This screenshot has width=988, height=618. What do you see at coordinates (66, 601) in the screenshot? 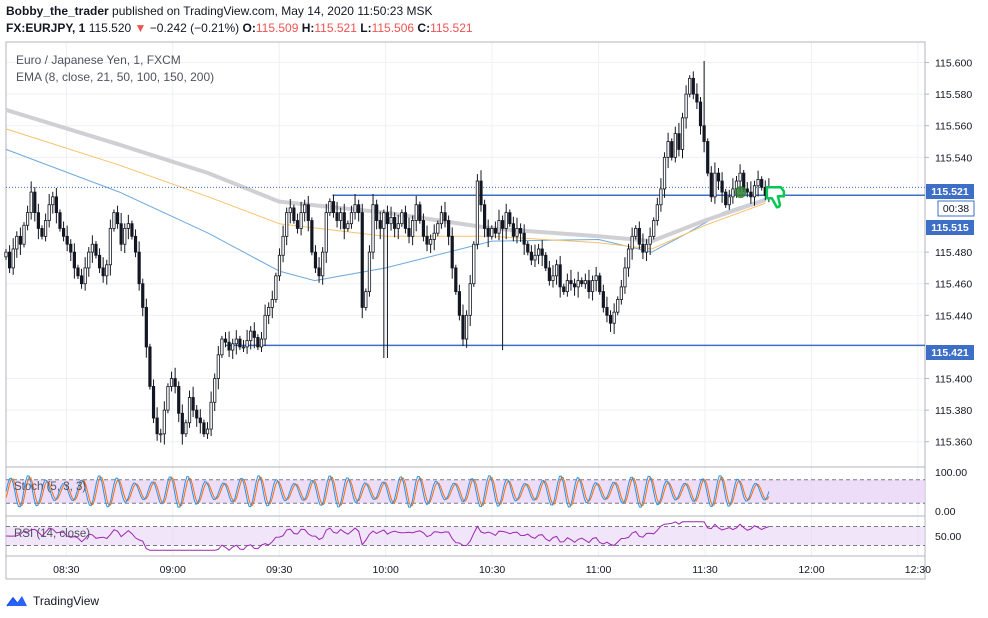
I see `tradingview-brand: TradingView` at bounding box center [66, 601].